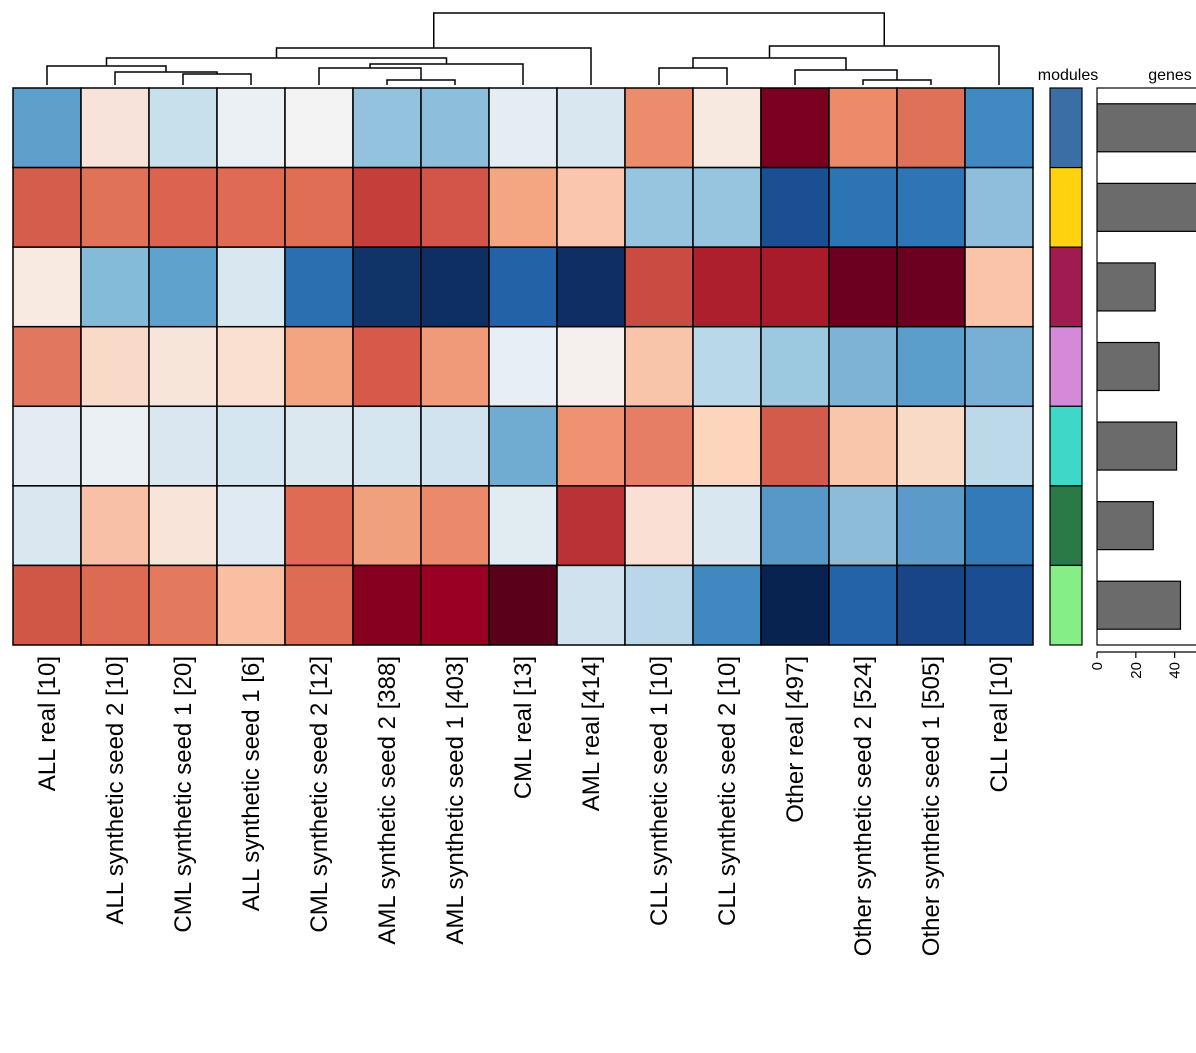 This screenshot has width=1196, height=1053. I want to click on modules-title: modules, so click(1068, 75).